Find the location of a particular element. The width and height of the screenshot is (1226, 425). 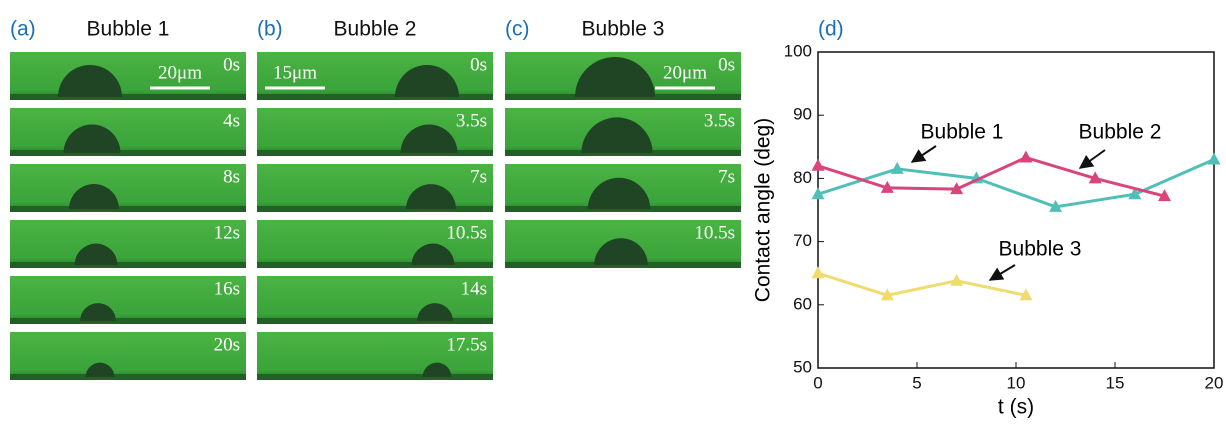

panel-label: (b) is located at coordinates (270, 29).